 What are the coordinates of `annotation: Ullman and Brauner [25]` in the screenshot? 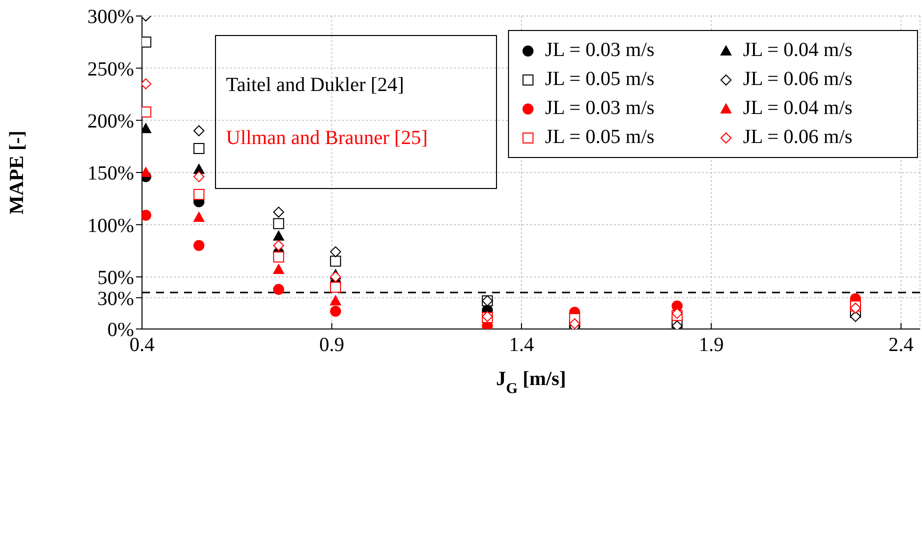 It's located at (327, 138).